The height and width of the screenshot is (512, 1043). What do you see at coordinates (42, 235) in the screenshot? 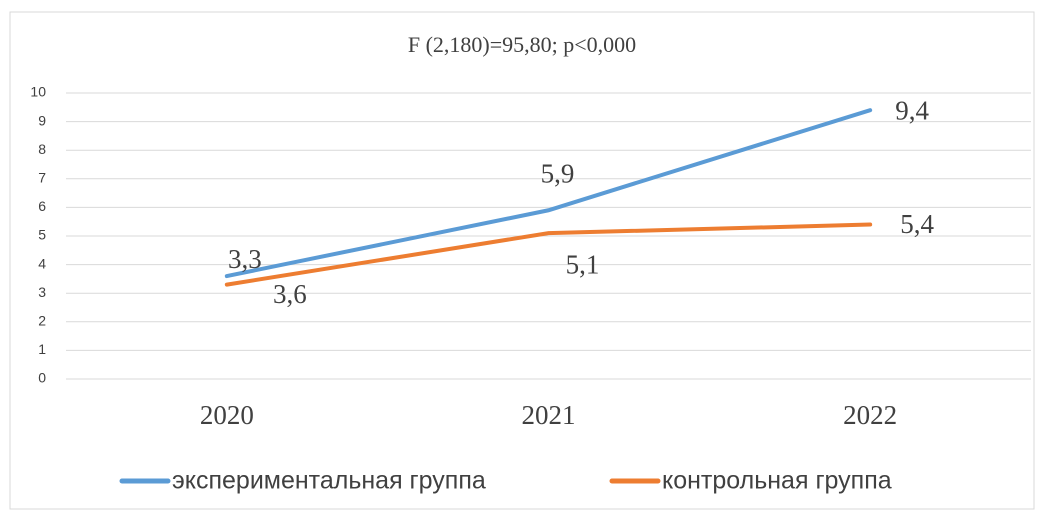
I see `y-tick-label: 5` at bounding box center [42, 235].